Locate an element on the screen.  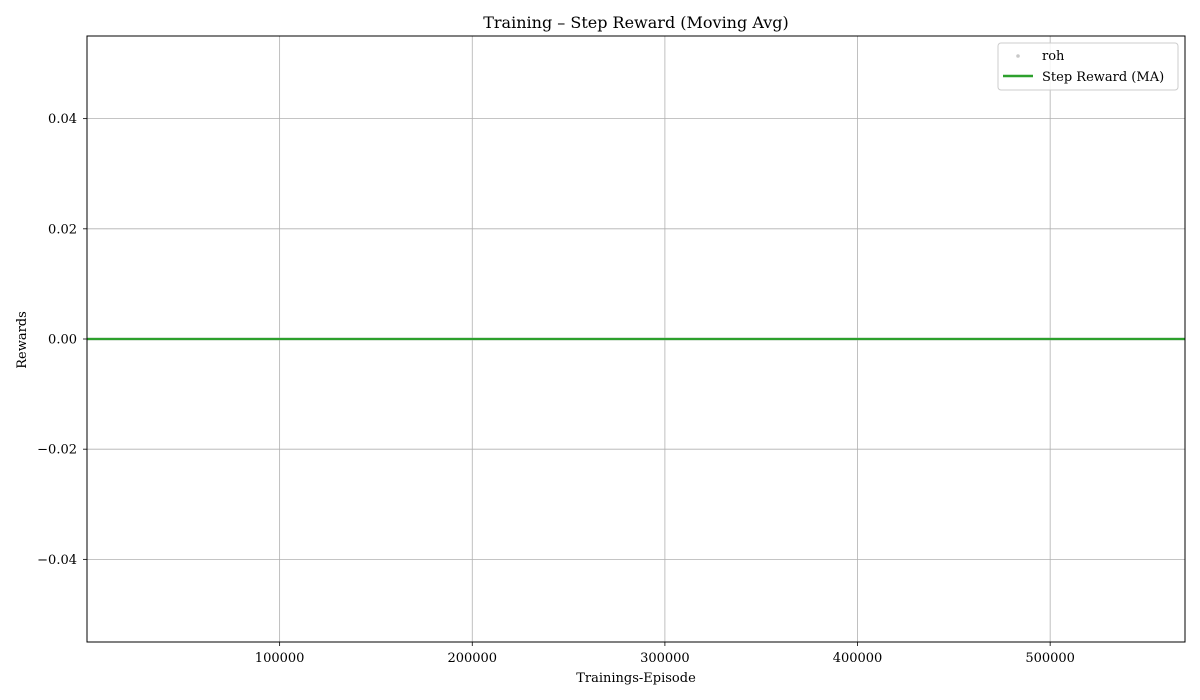
legend-label-roh: roh is located at coordinates (1053, 56).